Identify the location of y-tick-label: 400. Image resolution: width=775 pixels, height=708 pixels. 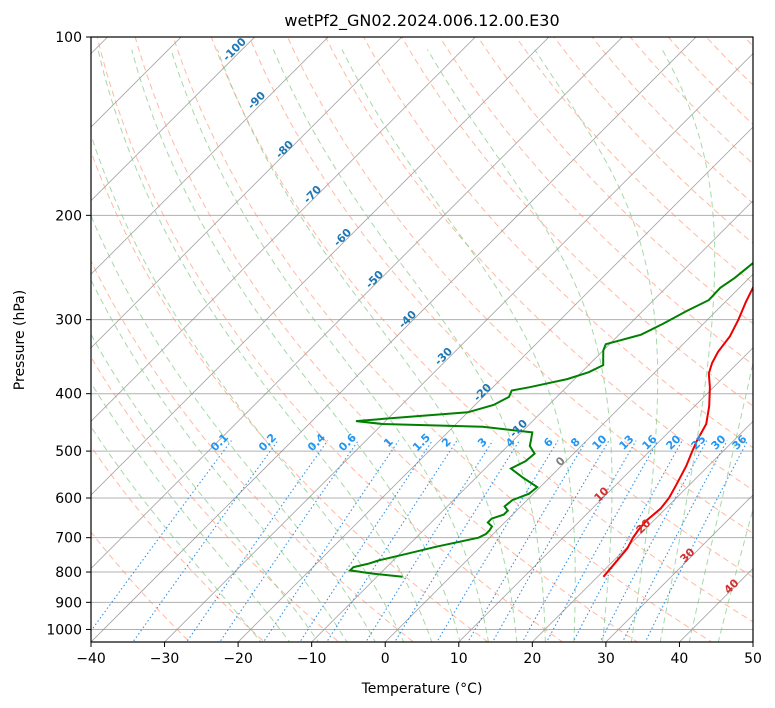
(68, 395).